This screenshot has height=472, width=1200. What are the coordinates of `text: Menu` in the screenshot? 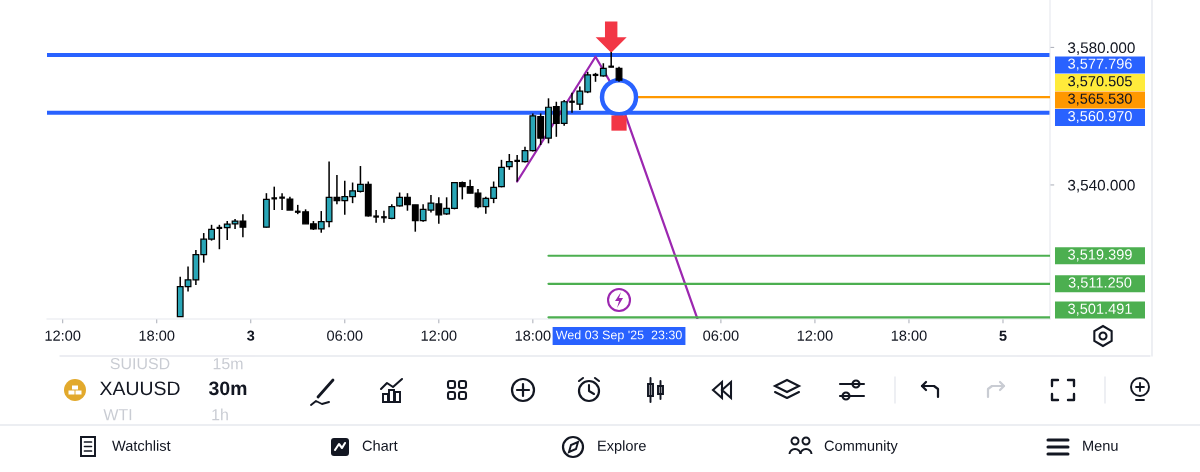 It's located at (1100, 445).